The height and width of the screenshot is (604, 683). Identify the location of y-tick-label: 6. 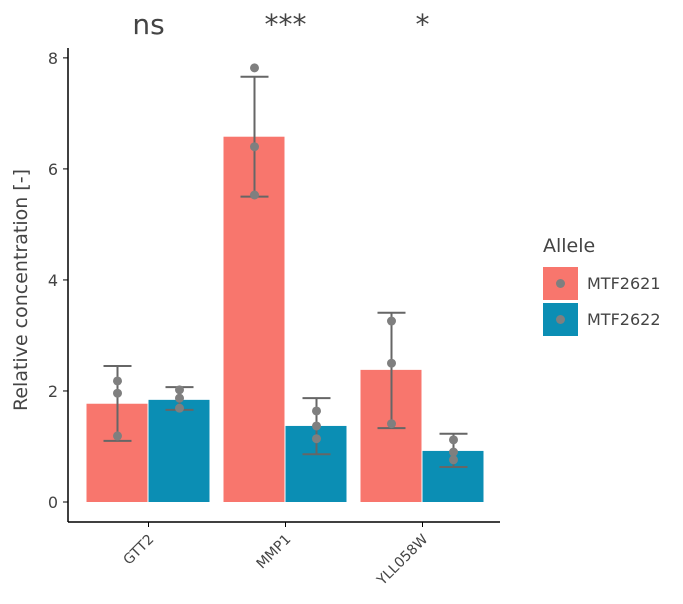
(53, 169).